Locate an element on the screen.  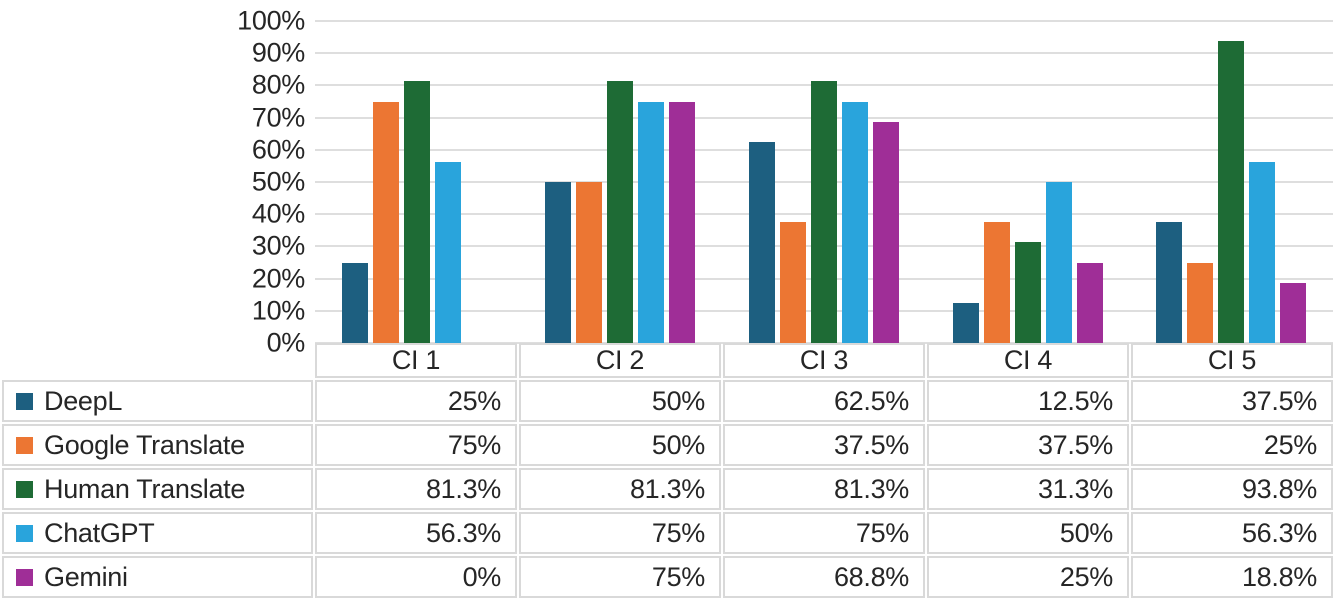
y-tick-label: 100% is located at coordinates (271, 20).